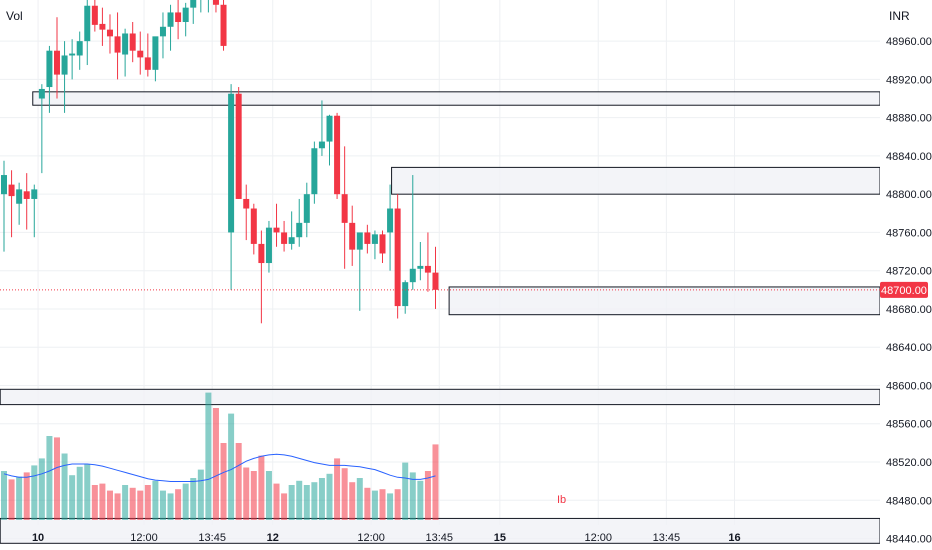 This screenshot has width=932, height=550. I want to click on price-tick-label: 48760.00, so click(909, 233).